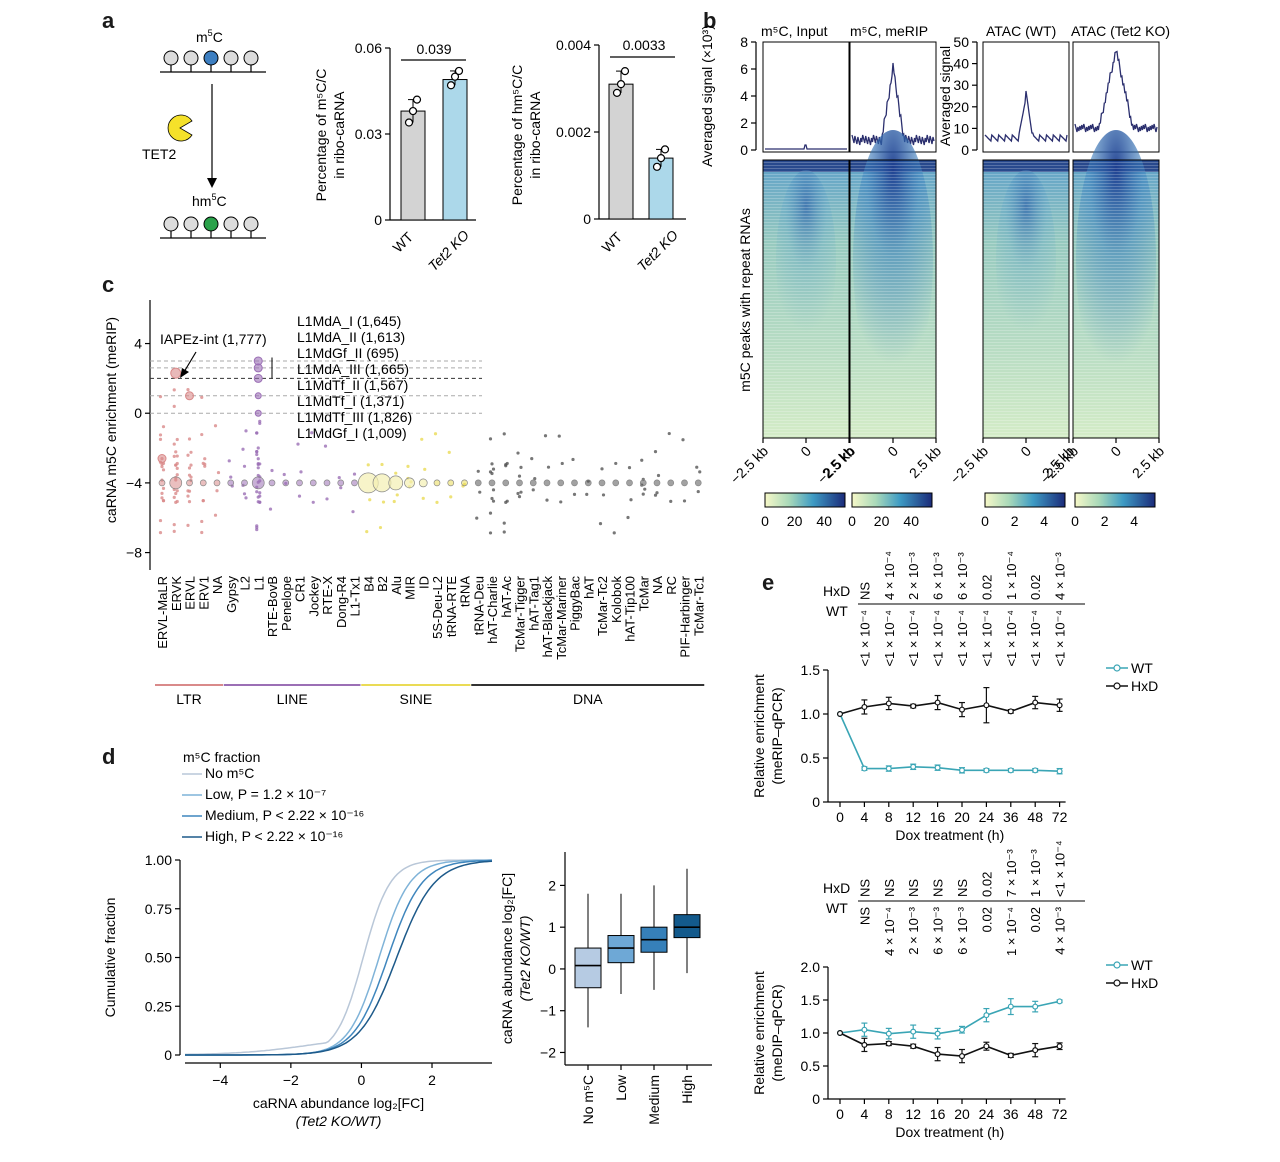  I want to click on x-tick: Tet2 KO, so click(448, 250).